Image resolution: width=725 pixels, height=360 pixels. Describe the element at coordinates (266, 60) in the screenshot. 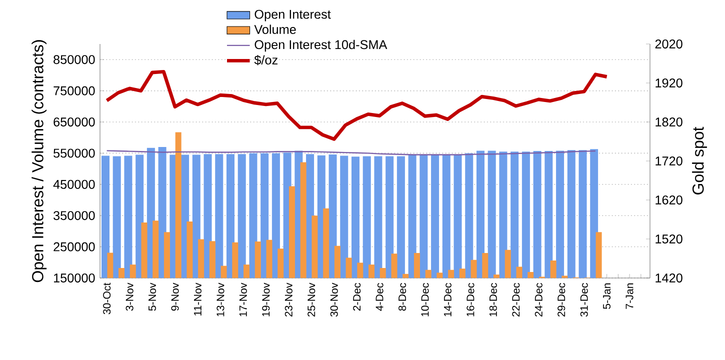

I see `legend-label: $/oz` at that location.